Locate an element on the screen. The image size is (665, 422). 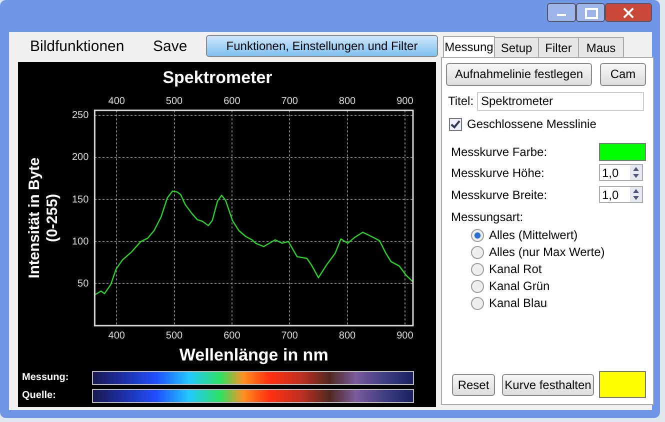
x2-tick-label: 900 is located at coordinates (405, 336).